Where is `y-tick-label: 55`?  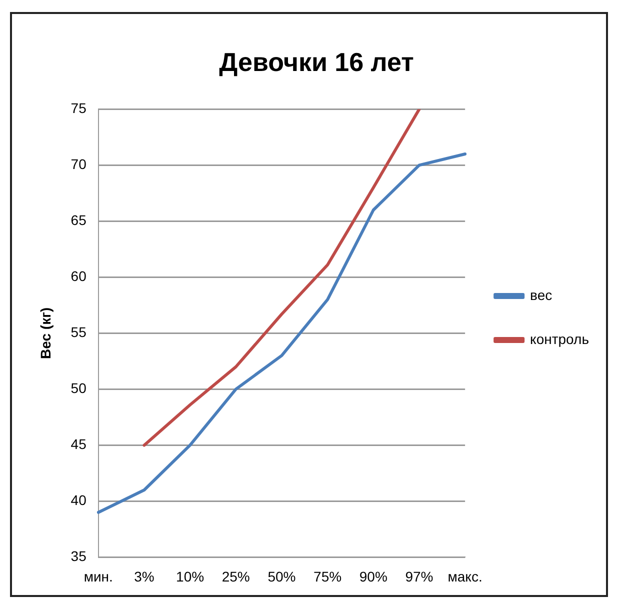 y-tick-label: 55 is located at coordinates (78, 332).